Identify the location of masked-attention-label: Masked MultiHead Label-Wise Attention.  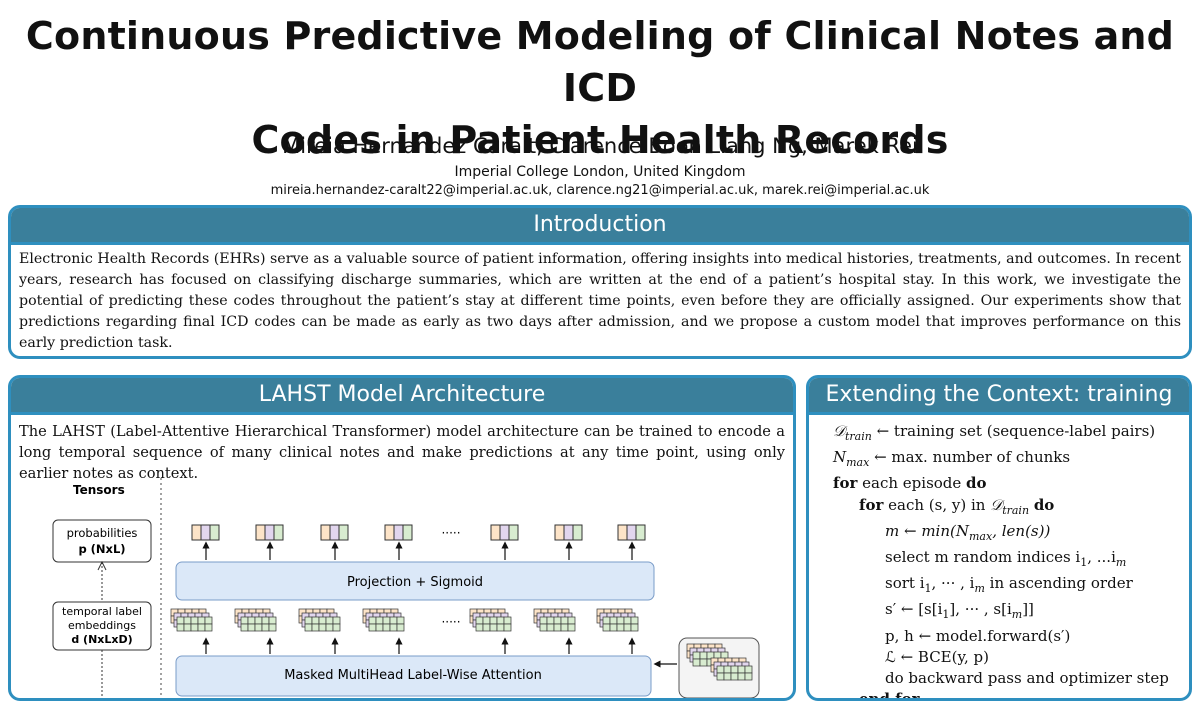
(413, 675).